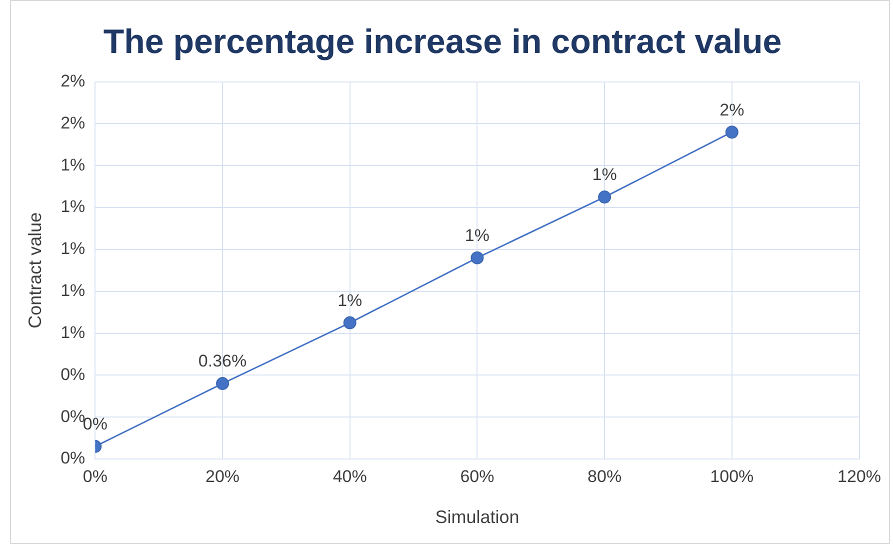  Describe the element at coordinates (605, 476) in the screenshot. I see `x-tick-label: 80%` at that location.